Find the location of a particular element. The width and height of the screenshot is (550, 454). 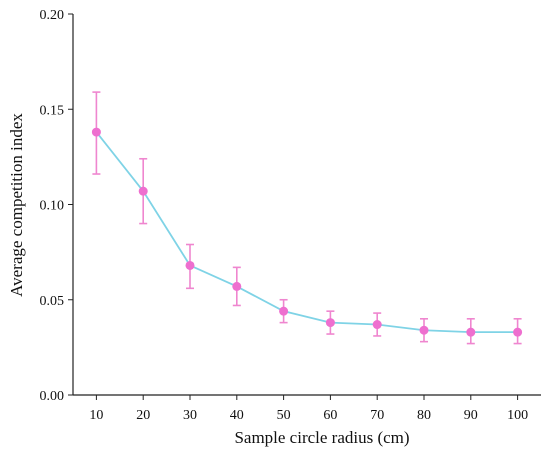

y-tick-label: 0.05 is located at coordinates (52, 301).